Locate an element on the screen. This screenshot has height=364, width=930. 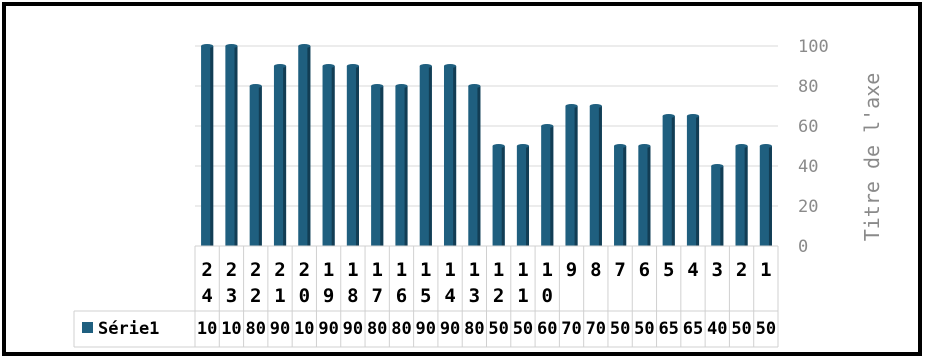
y-axis-title: Titre de l'axe is located at coordinates (872, 157).